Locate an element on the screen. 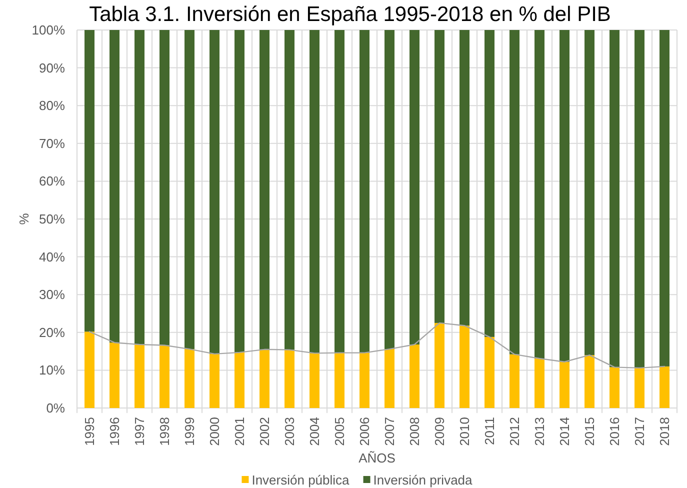 This screenshot has height=488, width=687. chart-title: Tabla 3.1. Inversión en España 1995-2018 en % del PIB is located at coordinates (350, 14).